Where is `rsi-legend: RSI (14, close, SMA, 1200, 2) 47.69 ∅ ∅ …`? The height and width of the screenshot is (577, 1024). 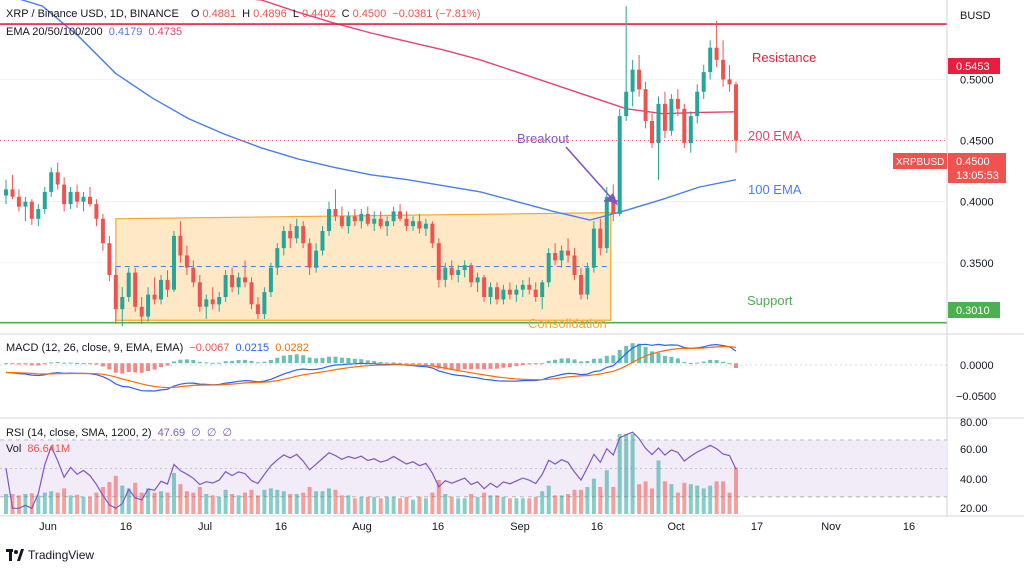 rsi-legend: RSI (14, close, SMA, 1200, 2) 47.69 ∅ ∅ … is located at coordinates (120, 432).